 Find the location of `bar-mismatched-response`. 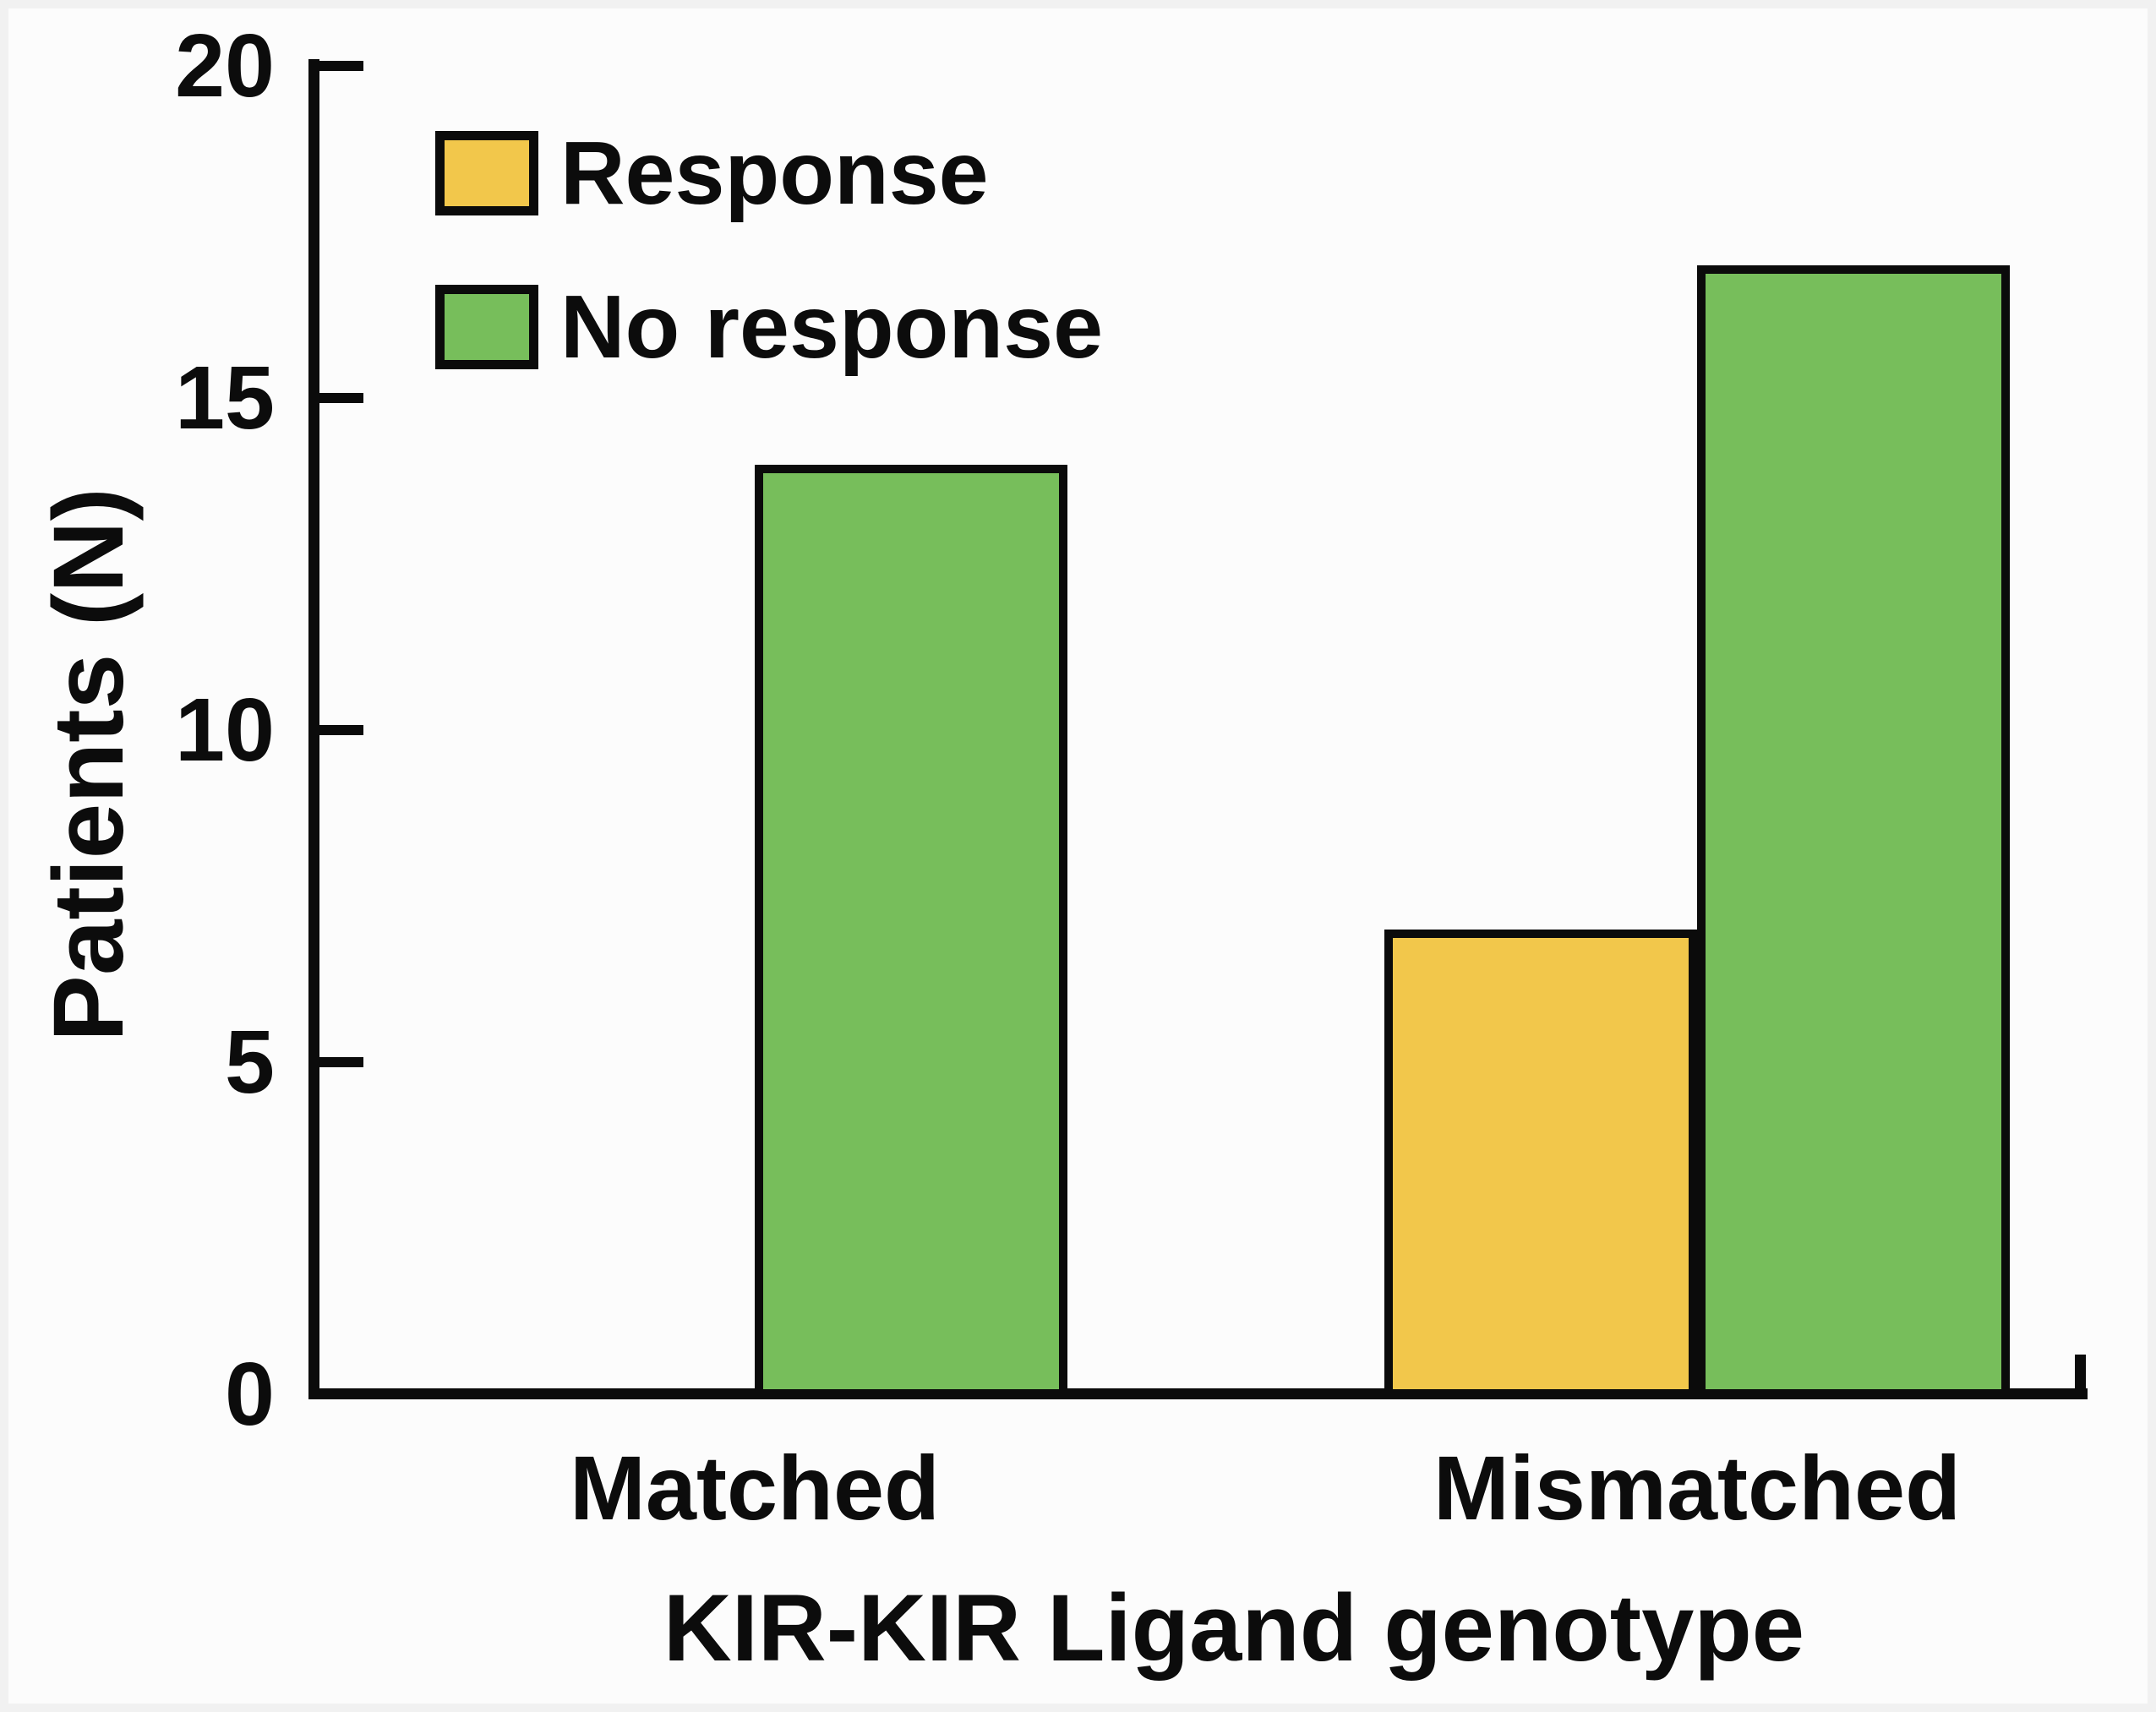

bar-mismatched-response is located at coordinates (1540, 1163).